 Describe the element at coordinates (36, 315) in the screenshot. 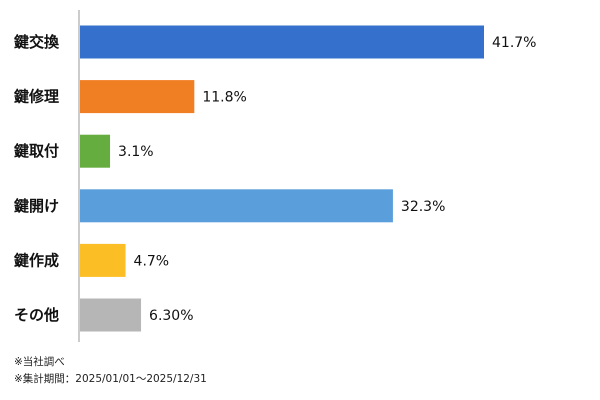

I see `category-label-5: その他` at that location.